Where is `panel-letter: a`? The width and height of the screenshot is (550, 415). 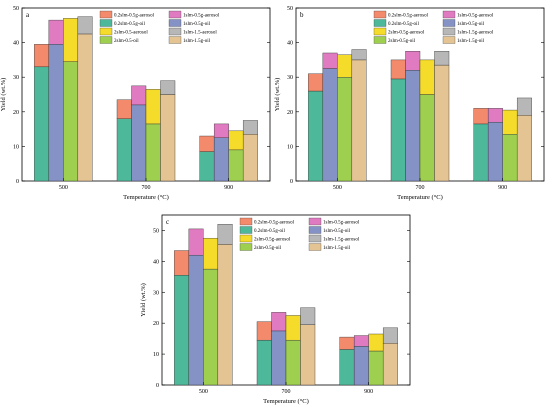 panel-letter: a is located at coordinates (28, 15).